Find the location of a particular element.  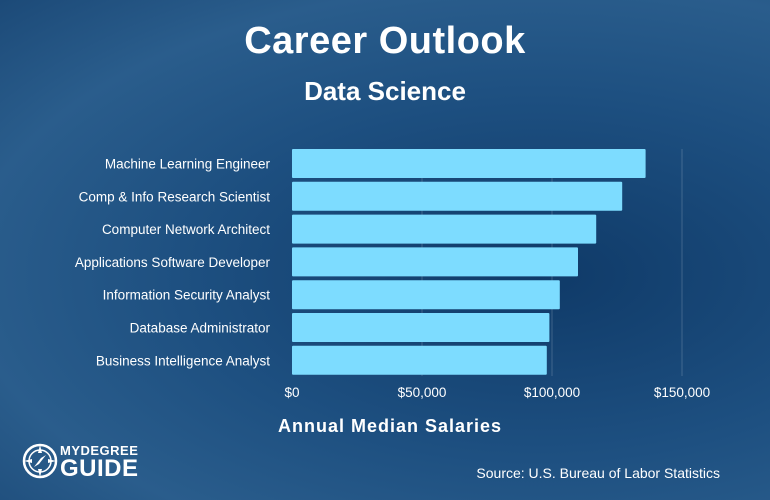

x-axis-label: Annual Median Salaries is located at coordinates (390, 426).